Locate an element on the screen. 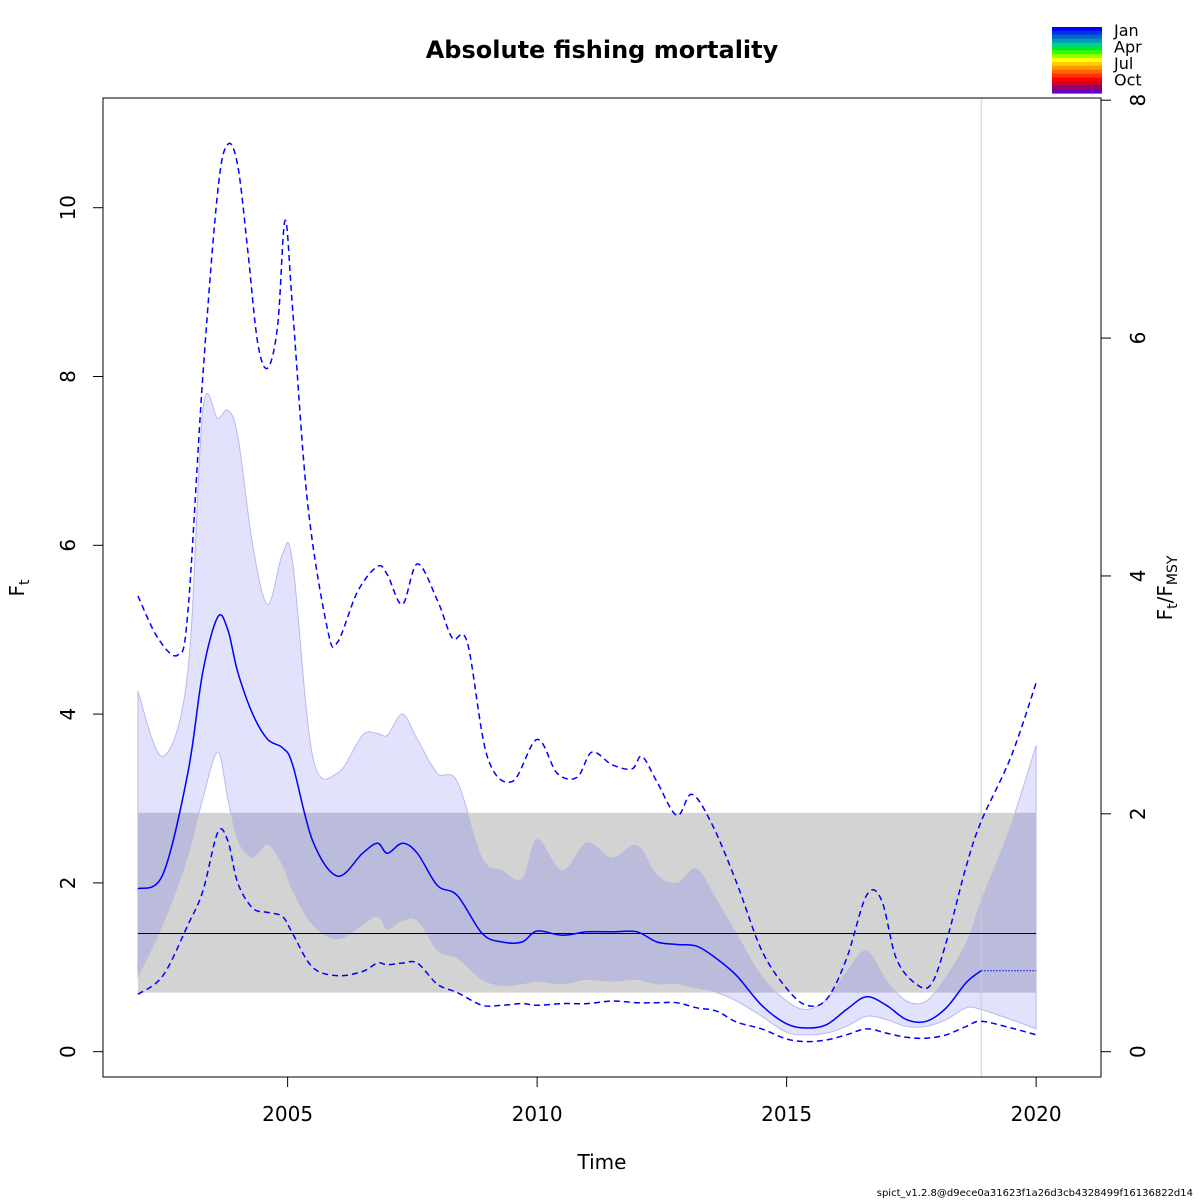  x-axis: 2005 2010 2015 2020 is located at coordinates (662, 1101).